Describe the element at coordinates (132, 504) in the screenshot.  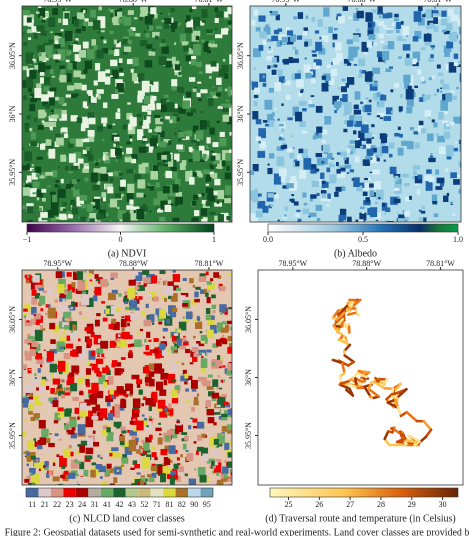
I see `class-label: 43` at that location.